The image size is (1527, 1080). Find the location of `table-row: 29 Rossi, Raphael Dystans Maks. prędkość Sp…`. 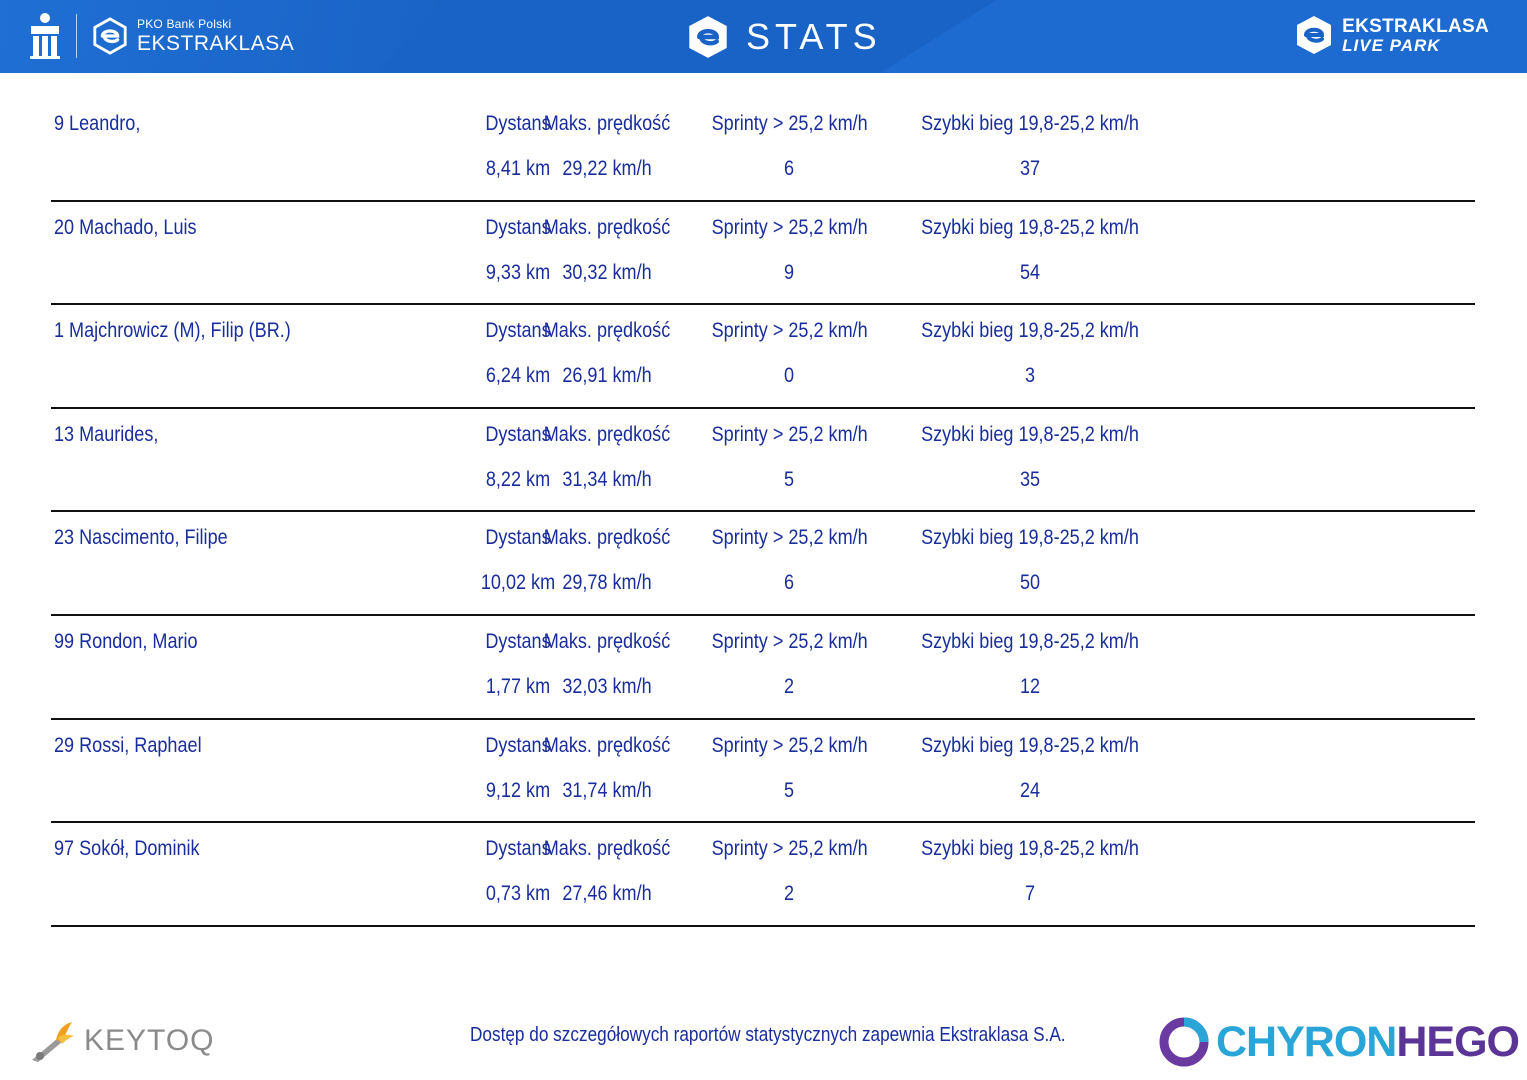

table-row: 29 Rossi, Raphael Dystans Maks. prędkość Sp… is located at coordinates (763, 772).